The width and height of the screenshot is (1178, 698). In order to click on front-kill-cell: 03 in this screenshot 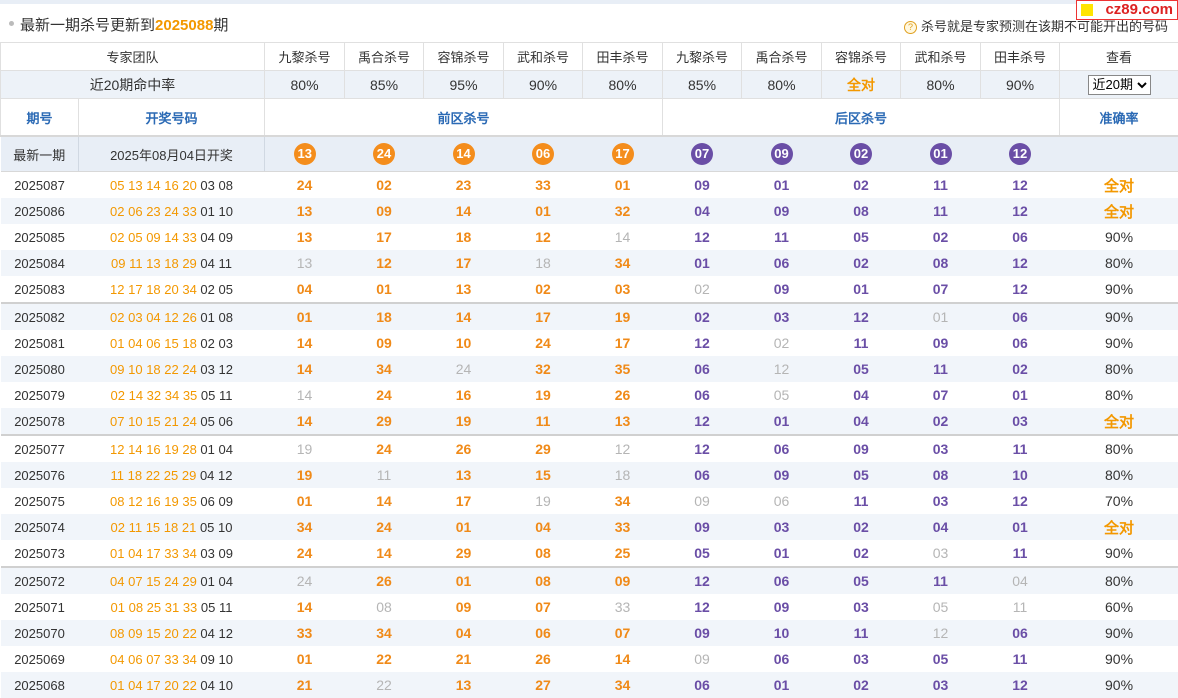, I will do `click(623, 289)`.